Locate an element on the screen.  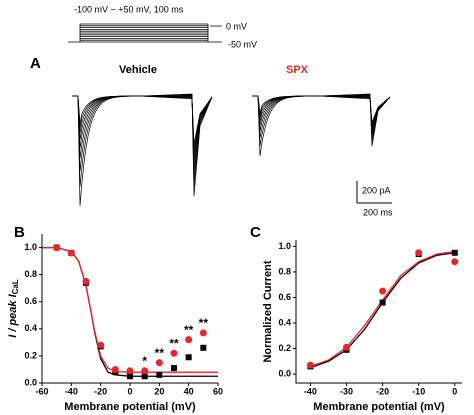
x-tick-label: 60 is located at coordinates (218, 391).